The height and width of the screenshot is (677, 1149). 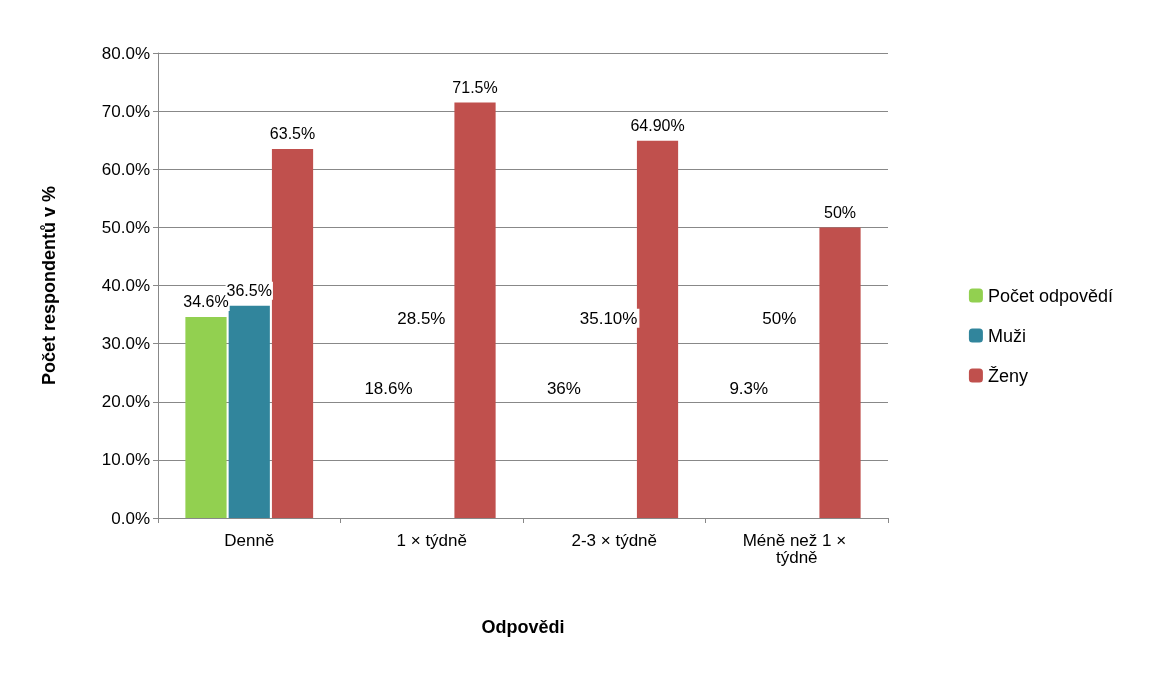 I want to click on data-label: 50%, so click(x=840, y=212).